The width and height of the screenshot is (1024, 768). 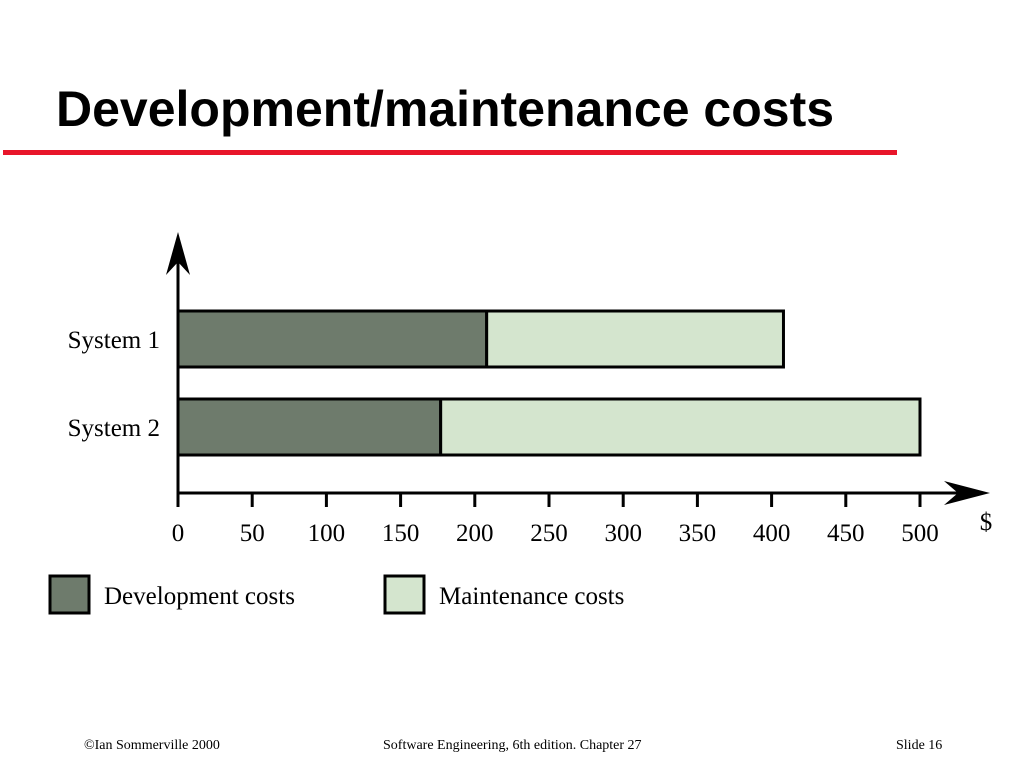 What do you see at coordinates (635, 339) in the screenshot?
I see `bar-system-1-maintenance-costs` at bounding box center [635, 339].